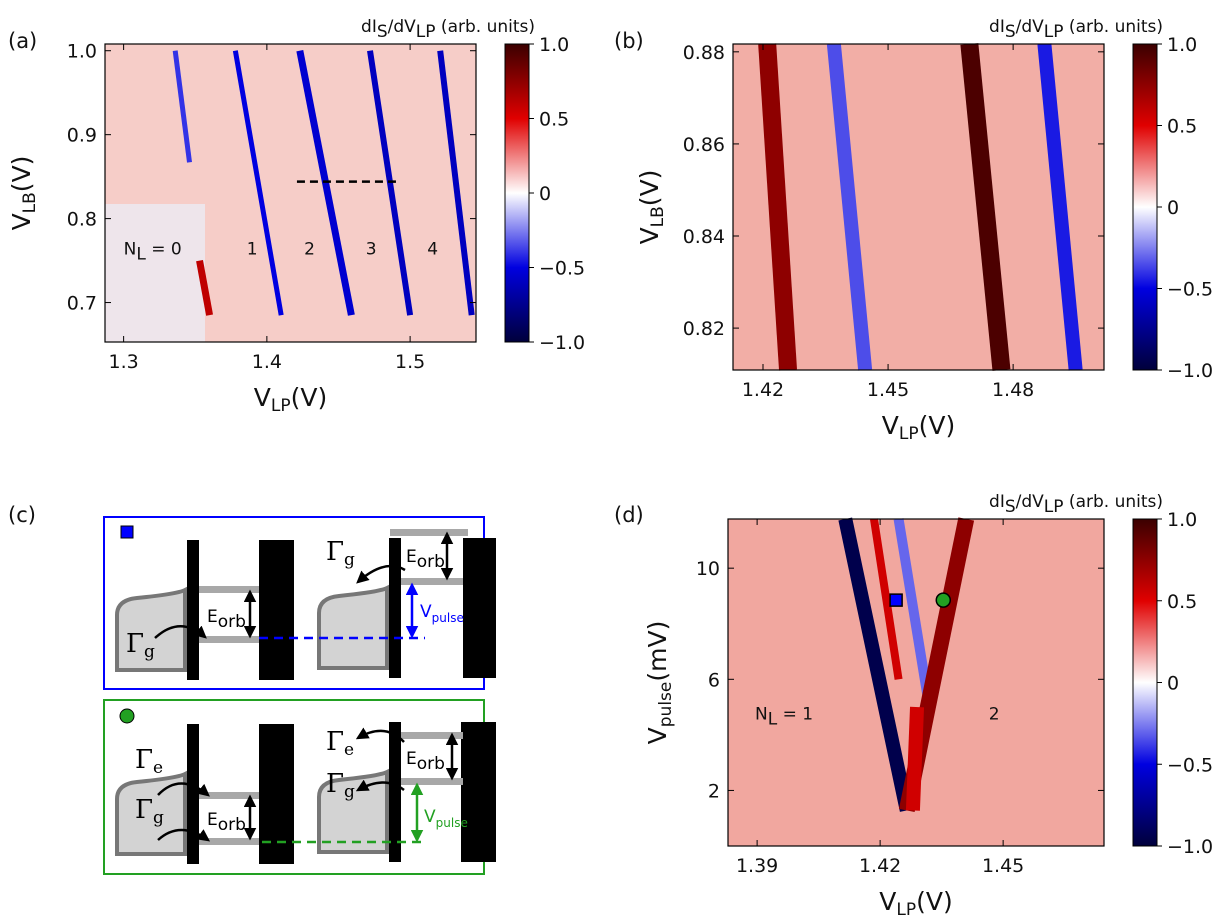 The height and width of the screenshot is (921, 1228). I want to click on y-tick-label: 6, so click(714, 680).